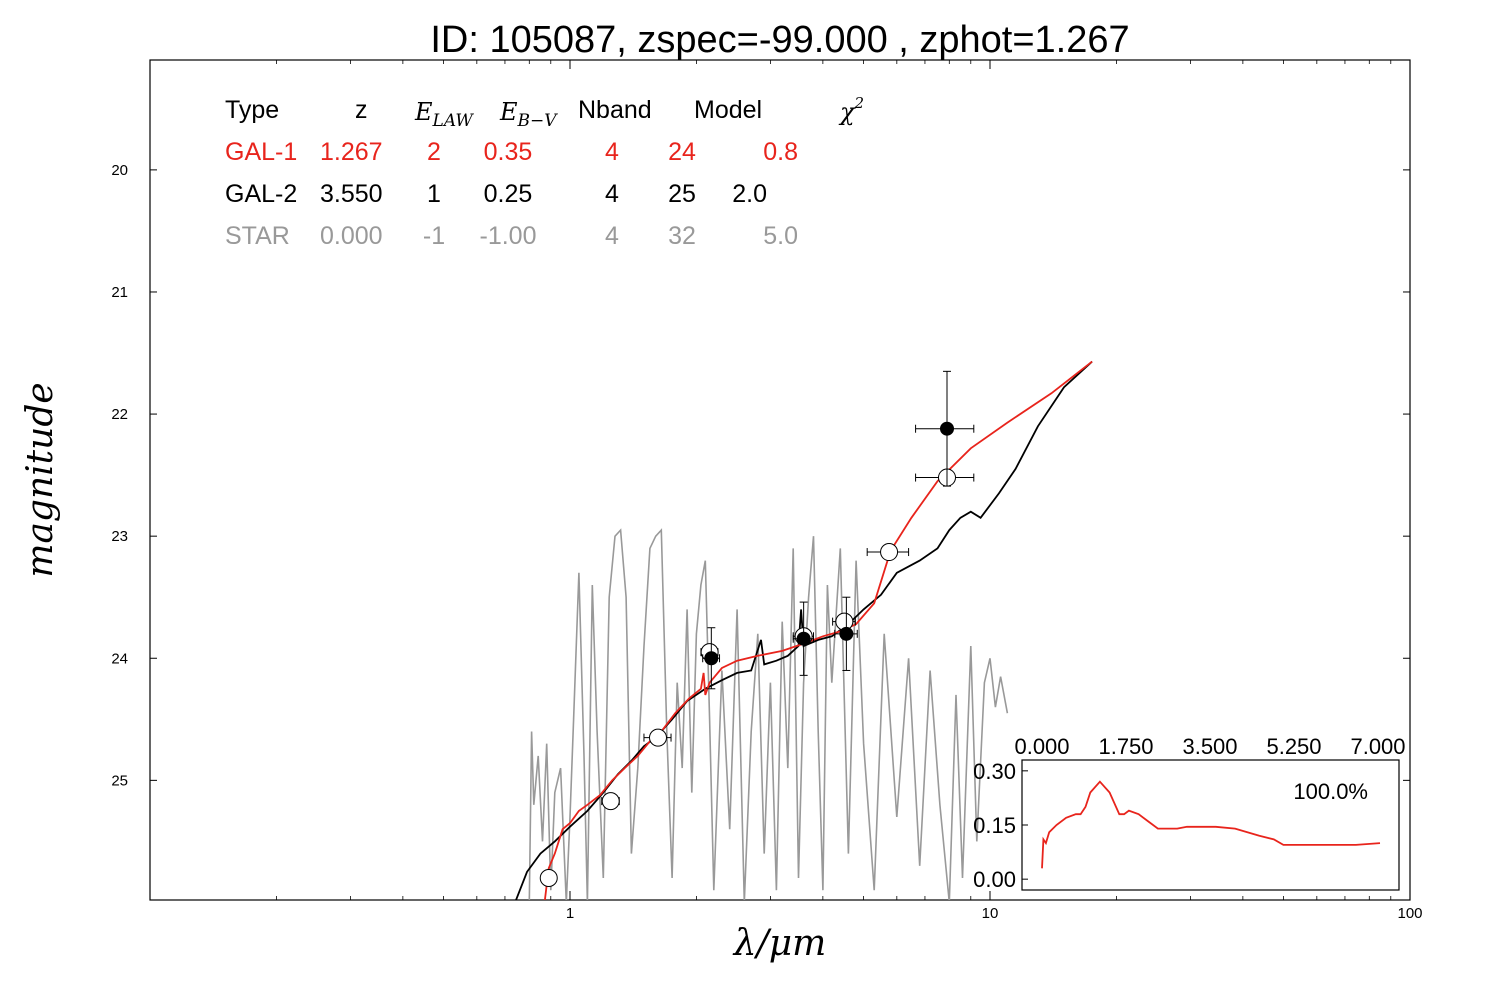  Describe the element at coordinates (1293, 746) in the screenshot. I see `inset-x-tick-label: 5.250` at that location.